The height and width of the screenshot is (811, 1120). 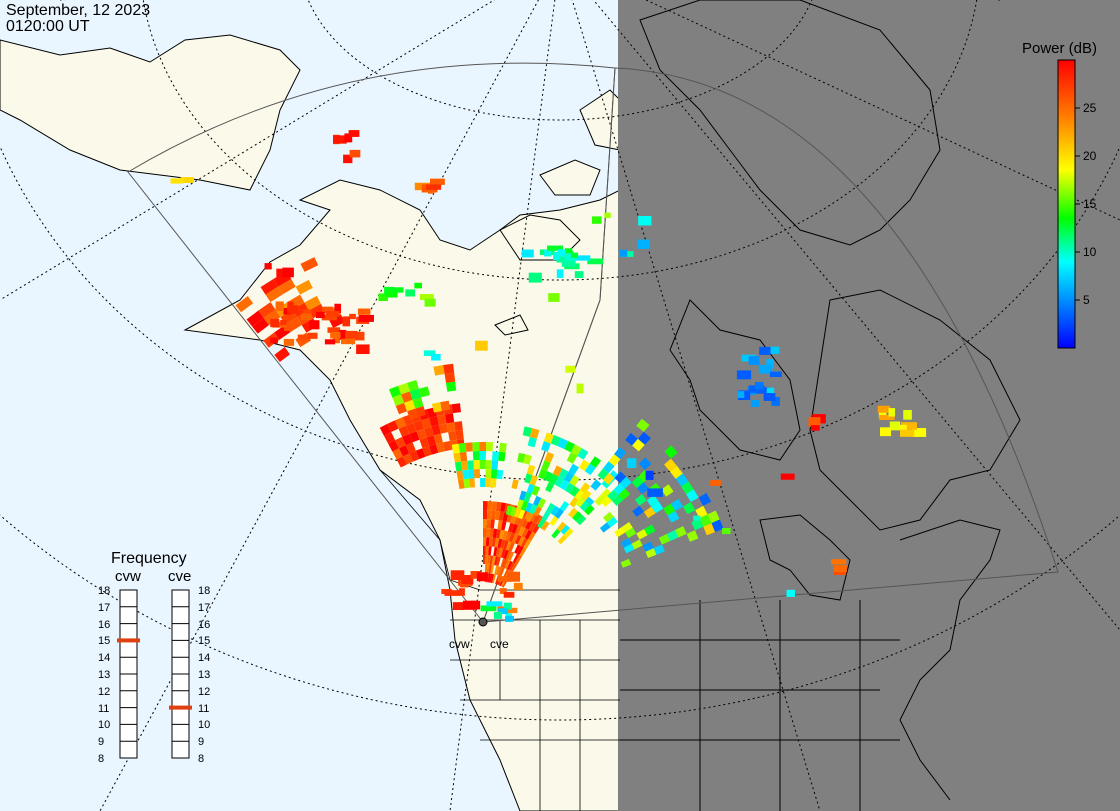 I want to click on frequency-tick-label: 15, so click(x=204, y=641).